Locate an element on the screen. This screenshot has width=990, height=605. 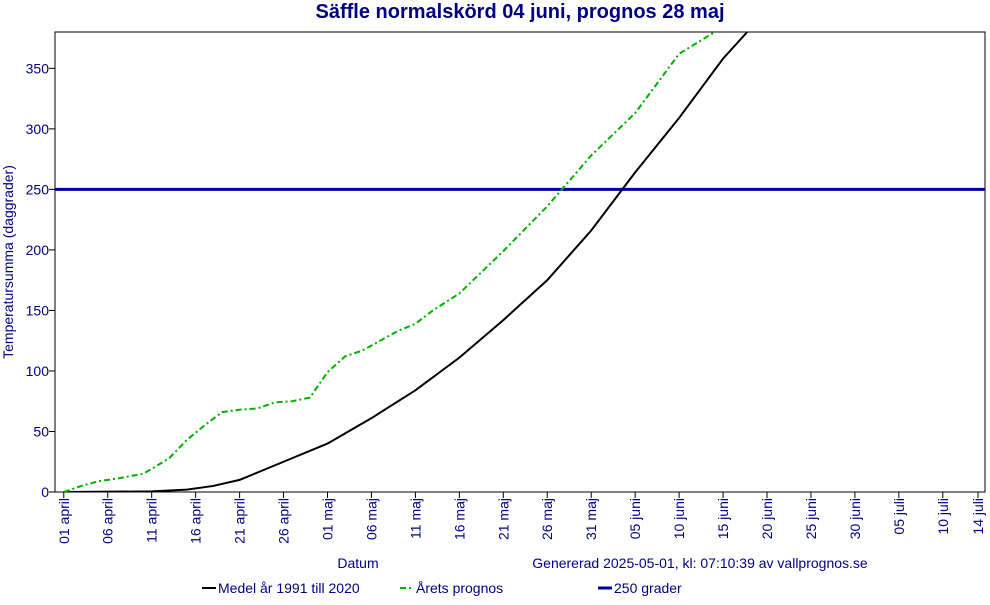
x-tick-label: 01 maj is located at coordinates (327, 519).